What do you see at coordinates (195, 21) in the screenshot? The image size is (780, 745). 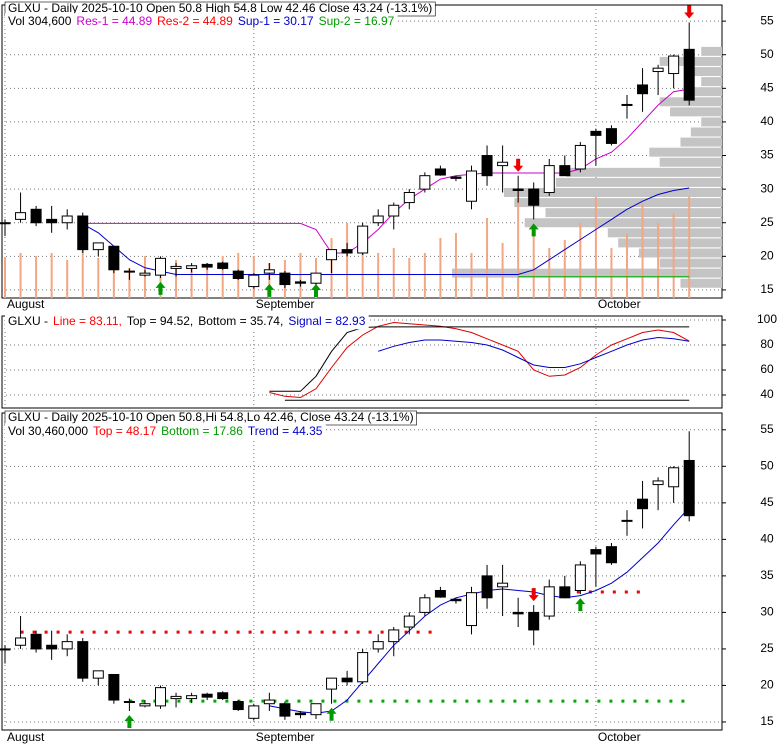 I see `legend-entry: Res-2 = 44.89` at bounding box center [195, 21].